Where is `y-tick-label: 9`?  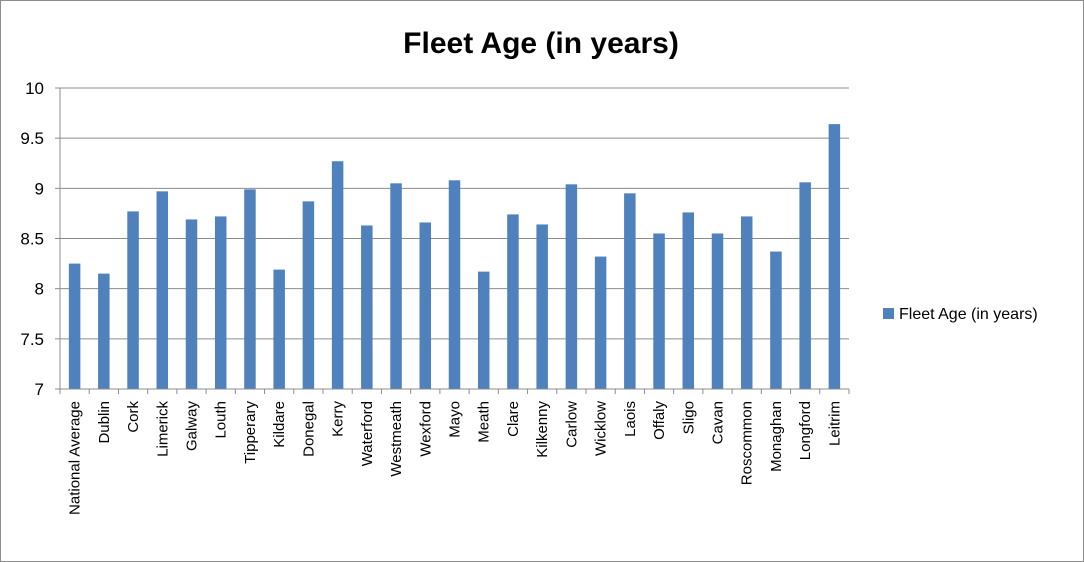 y-tick-label: 9 is located at coordinates (39, 188).